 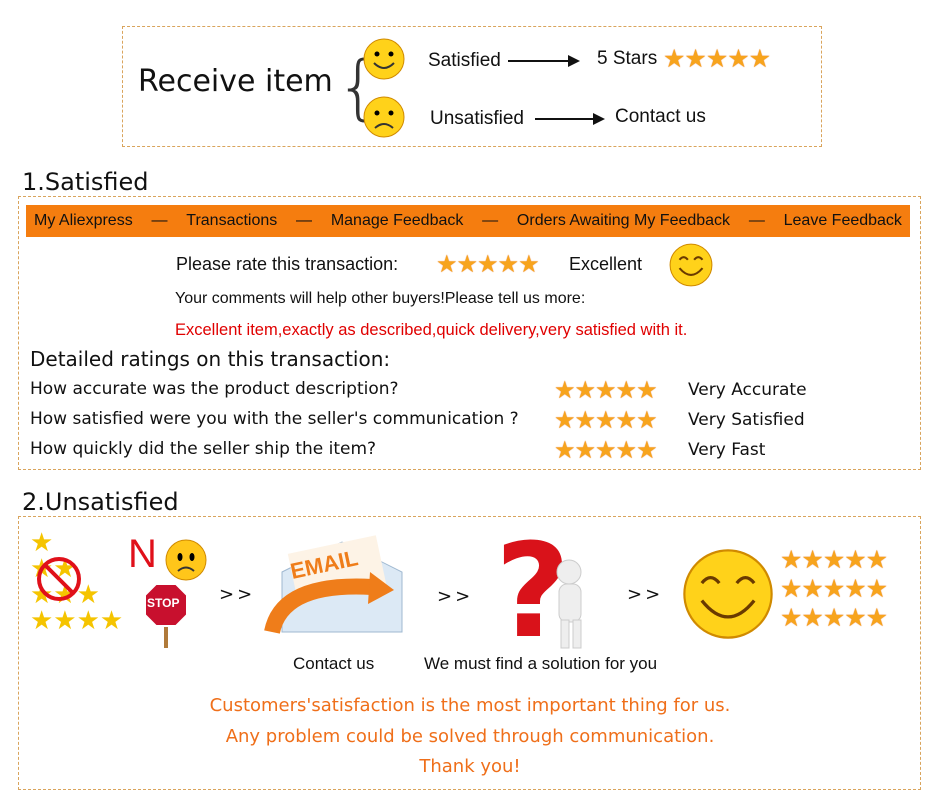 What do you see at coordinates (623, 220) in the screenshot?
I see `nav-orders-awaiting: Orders Awaiting My Feedback` at bounding box center [623, 220].